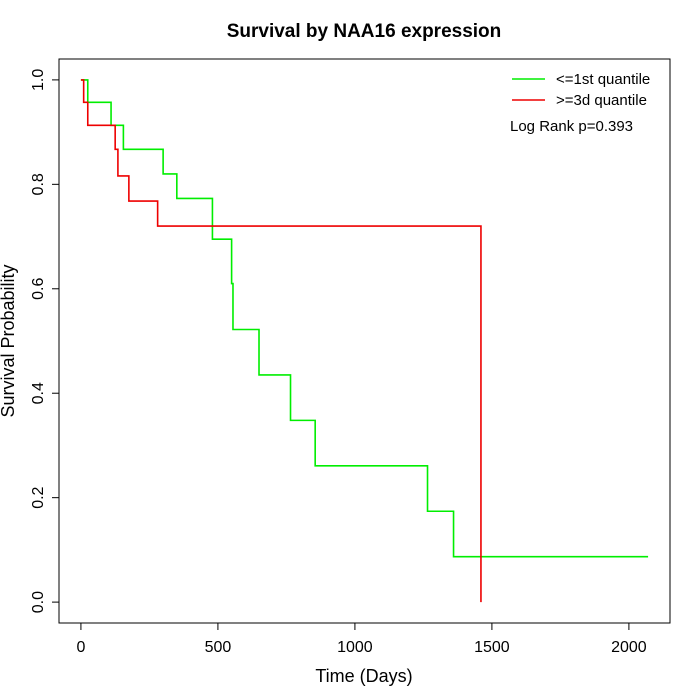 Image resolution: width=700 pixels, height=700 pixels. What do you see at coordinates (571, 126) in the screenshot?
I see `log-rank-annotation: Log Rank p=0.393` at bounding box center [571, 126].